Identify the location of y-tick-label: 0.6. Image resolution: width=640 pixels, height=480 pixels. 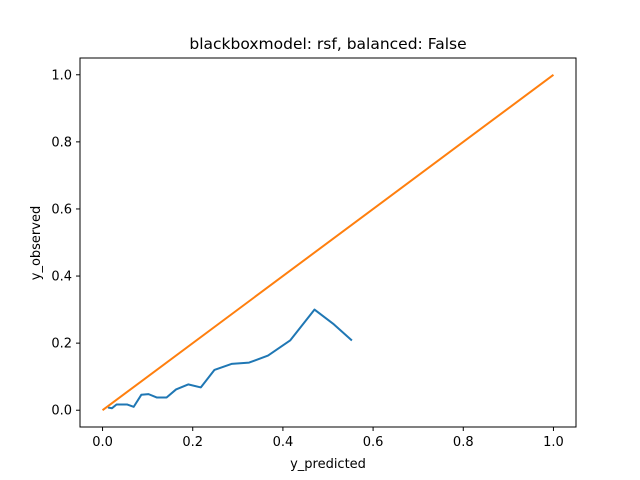
(61, 209).